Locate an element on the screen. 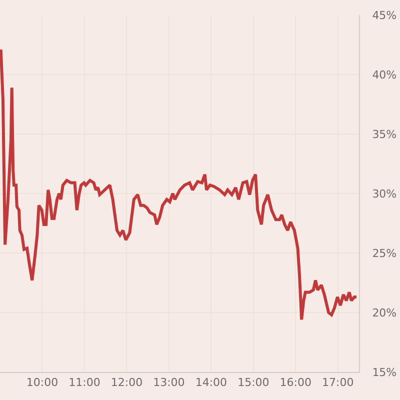  y-tick-label: 20% is located at coordinates (384, 313).